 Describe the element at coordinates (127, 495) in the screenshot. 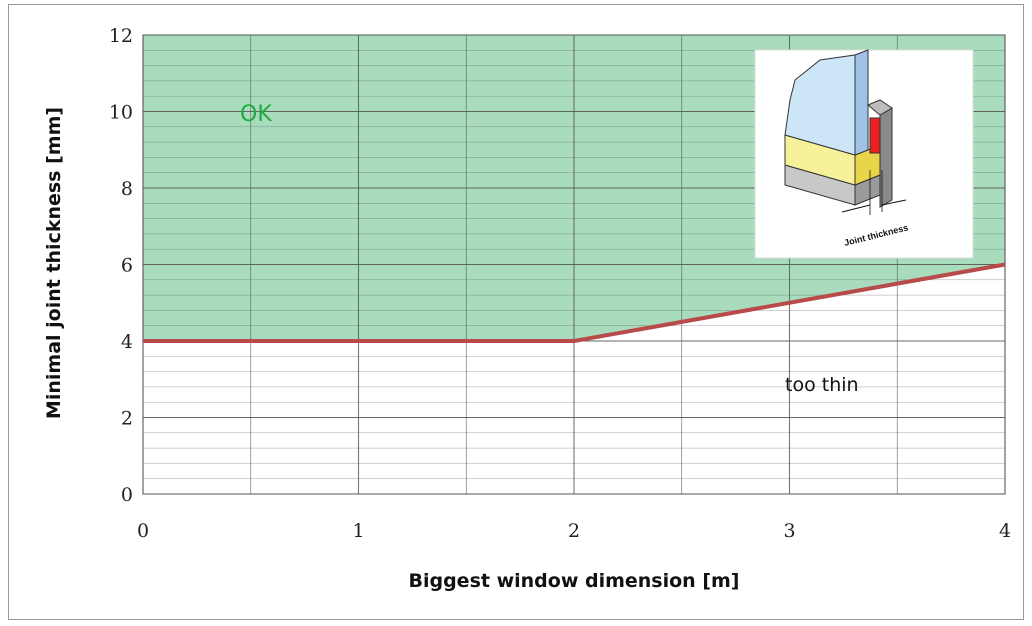

I see `y-tick-label: 0` at that location.